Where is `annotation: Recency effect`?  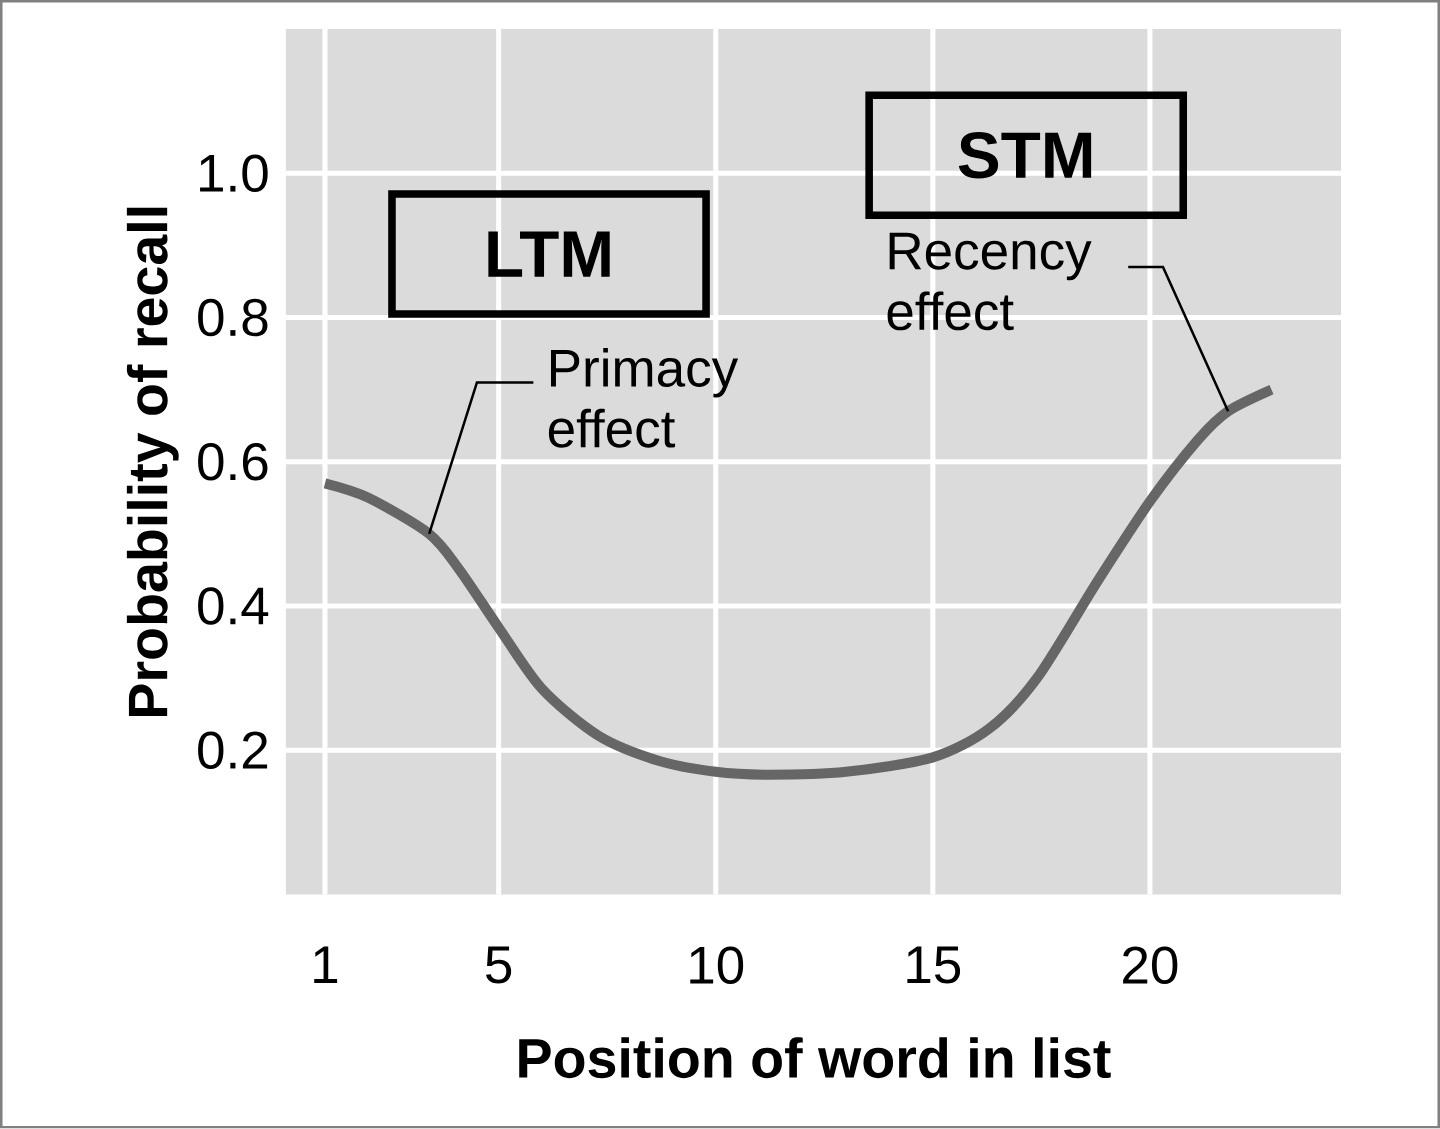
annotation: Recency effect is located at coordinates (989, 281).